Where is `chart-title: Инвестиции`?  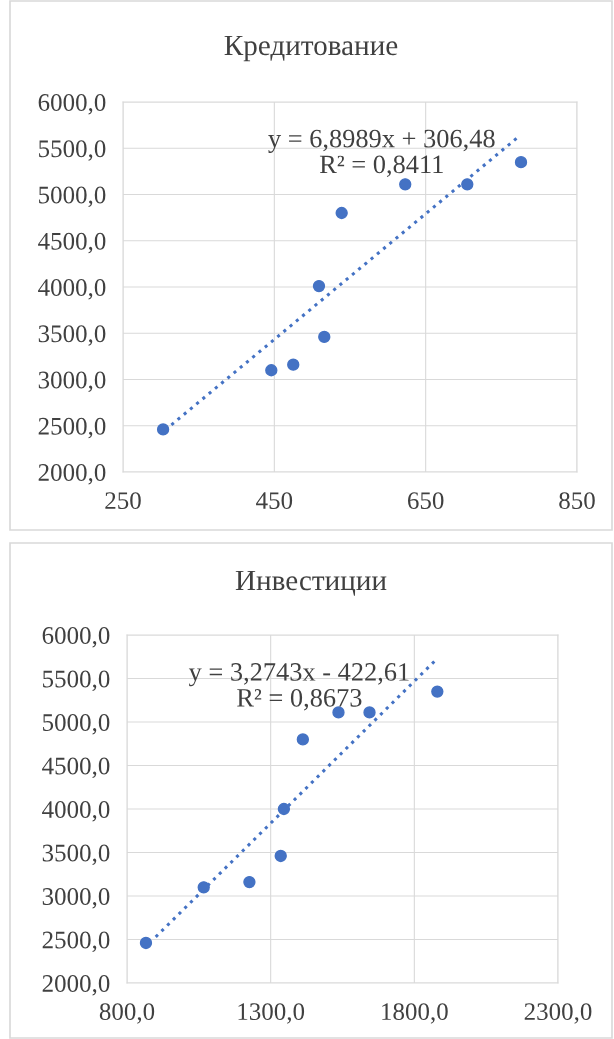 chart-title: Инвестиции is located at coordinates (311, 583).